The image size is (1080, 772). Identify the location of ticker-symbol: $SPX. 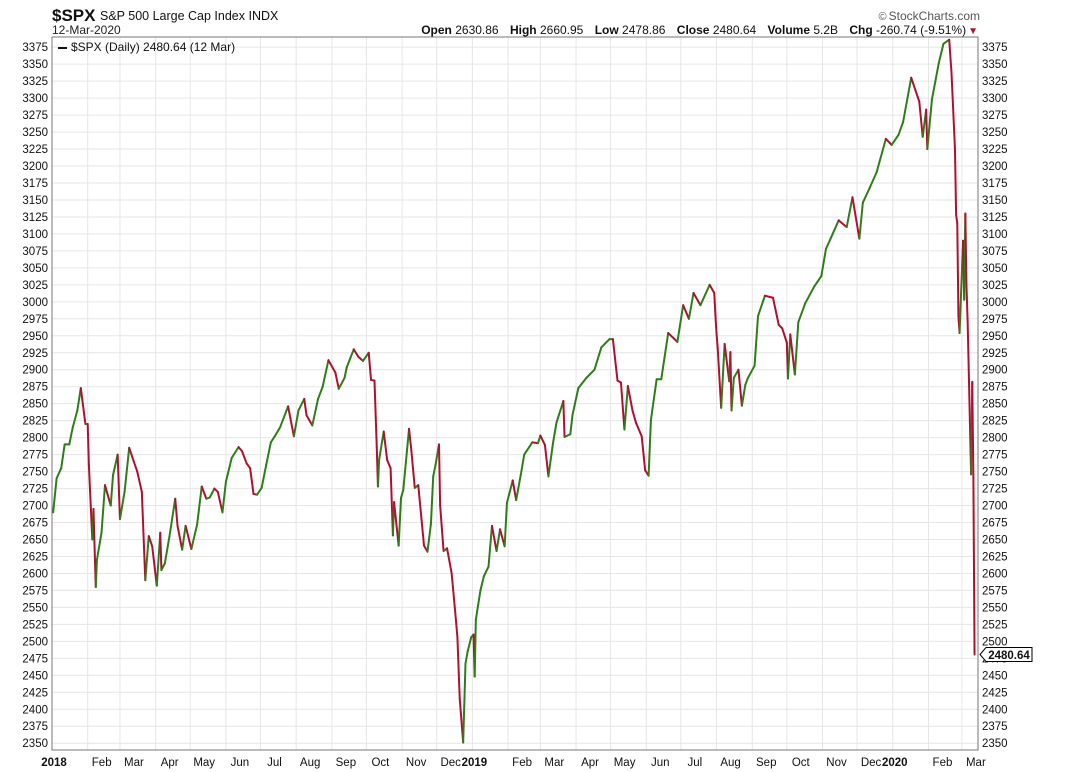
(74, 15).